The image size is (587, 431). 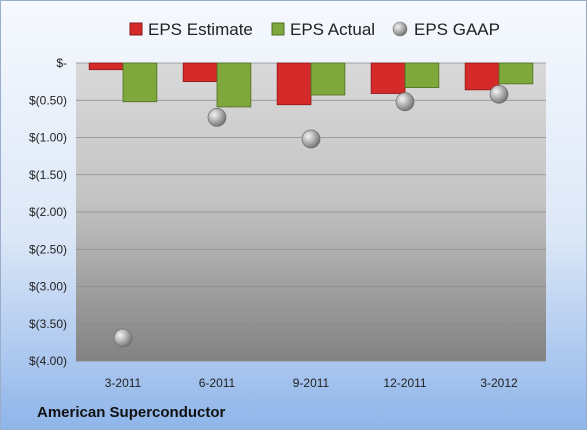 What do you see at coordinates (400, 29) in the screenshot?
I see `legend-swatch-gaap` at bounding box center [400, 29].